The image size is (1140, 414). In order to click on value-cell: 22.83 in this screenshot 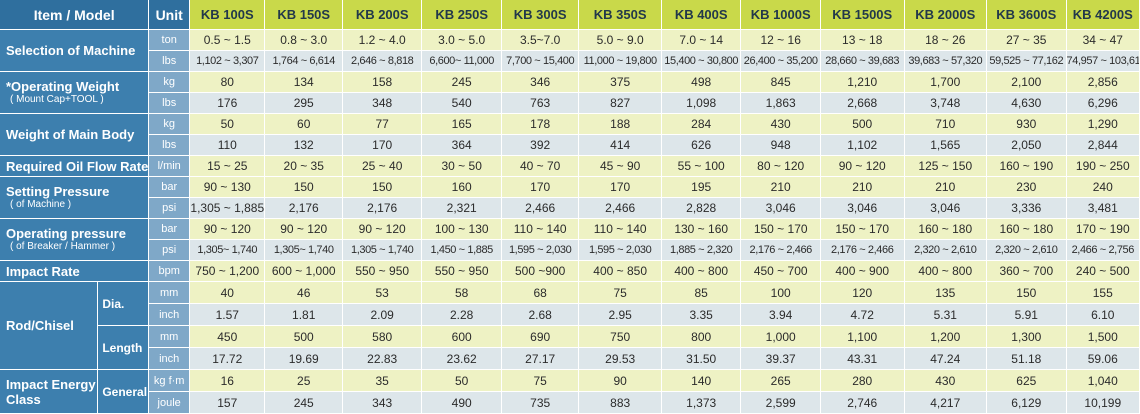, I will do `click(382, 358)`.